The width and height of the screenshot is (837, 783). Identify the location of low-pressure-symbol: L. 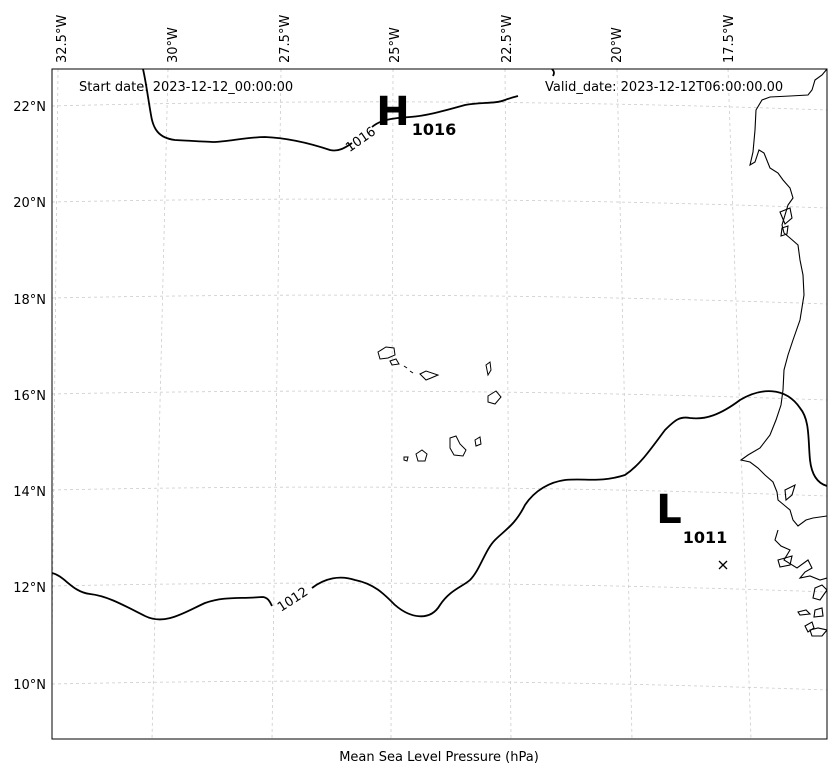
(669, 510).